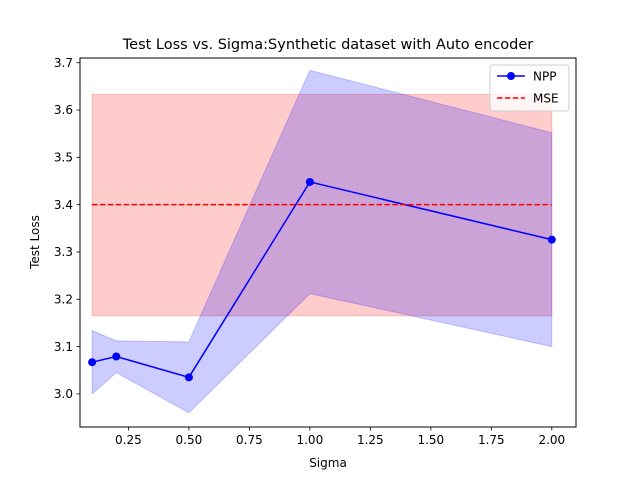 The height and width of the screenshot is (480, 640). What do you see at coordinates (63, 394) in the screenshot?
I see `y-tick-label: 3.0` at bounding box center [63, 394].